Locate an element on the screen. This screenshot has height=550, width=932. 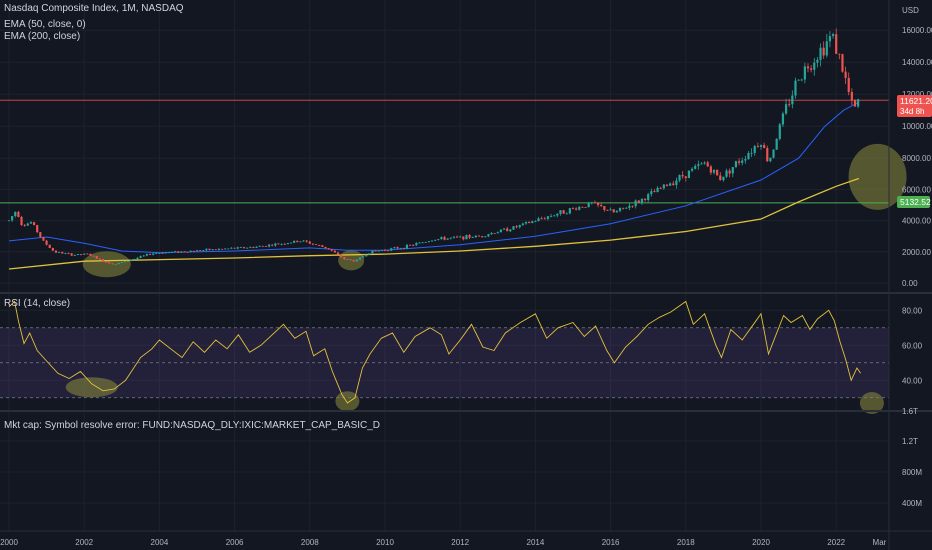
annotation-circle is located at coordinates (91, 387).